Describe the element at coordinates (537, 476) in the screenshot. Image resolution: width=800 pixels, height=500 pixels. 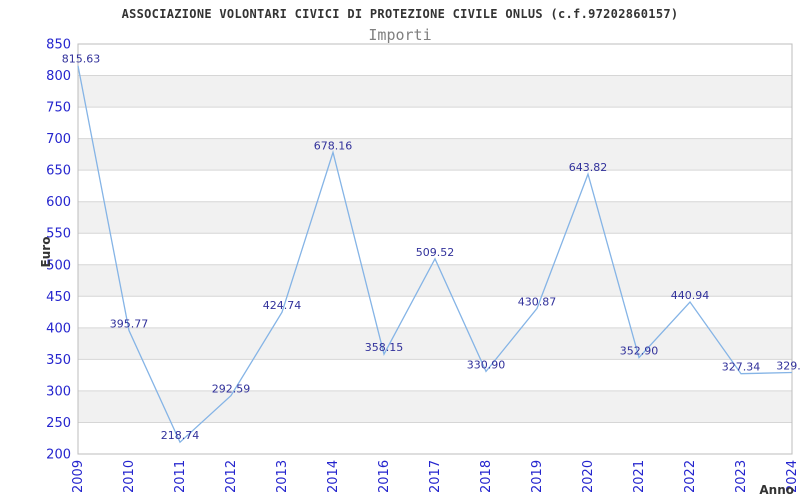
I see `x-tick-label: 2019` at that location.